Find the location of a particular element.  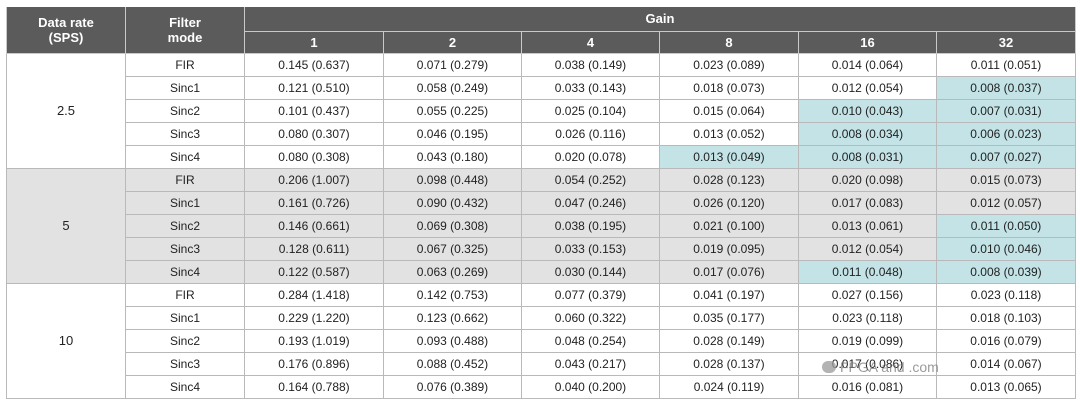

noise-value-cell: 0.008 (0.034) is located at coordinates (867, 133).